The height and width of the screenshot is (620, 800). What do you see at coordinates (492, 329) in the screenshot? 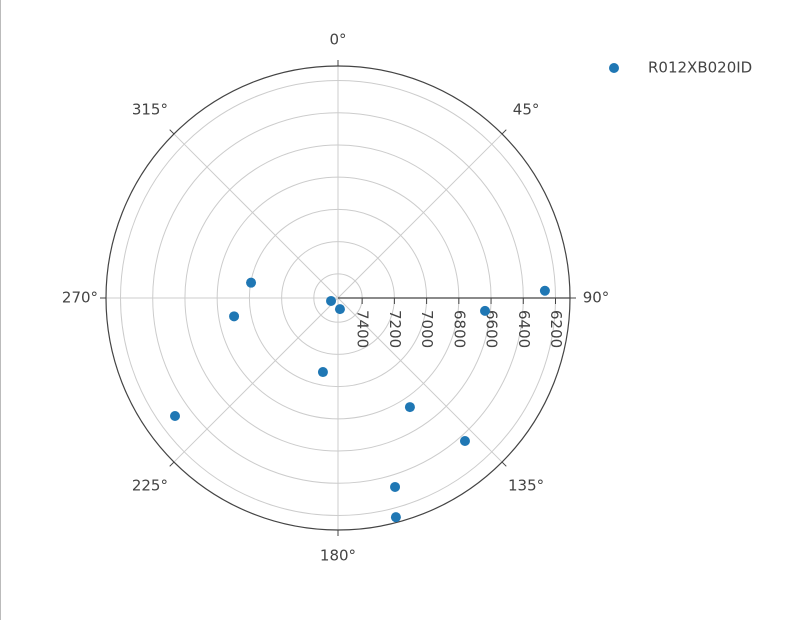
I see `radial-tick-label: 6600` at bounding box center [492, 329].